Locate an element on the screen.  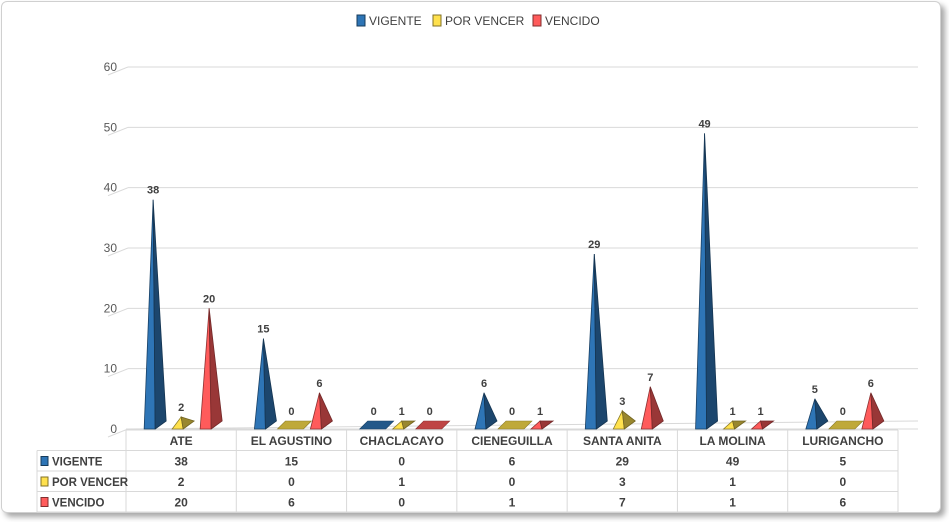
table-category-label: SANTA ANITA is located at coordinates (622, 441).